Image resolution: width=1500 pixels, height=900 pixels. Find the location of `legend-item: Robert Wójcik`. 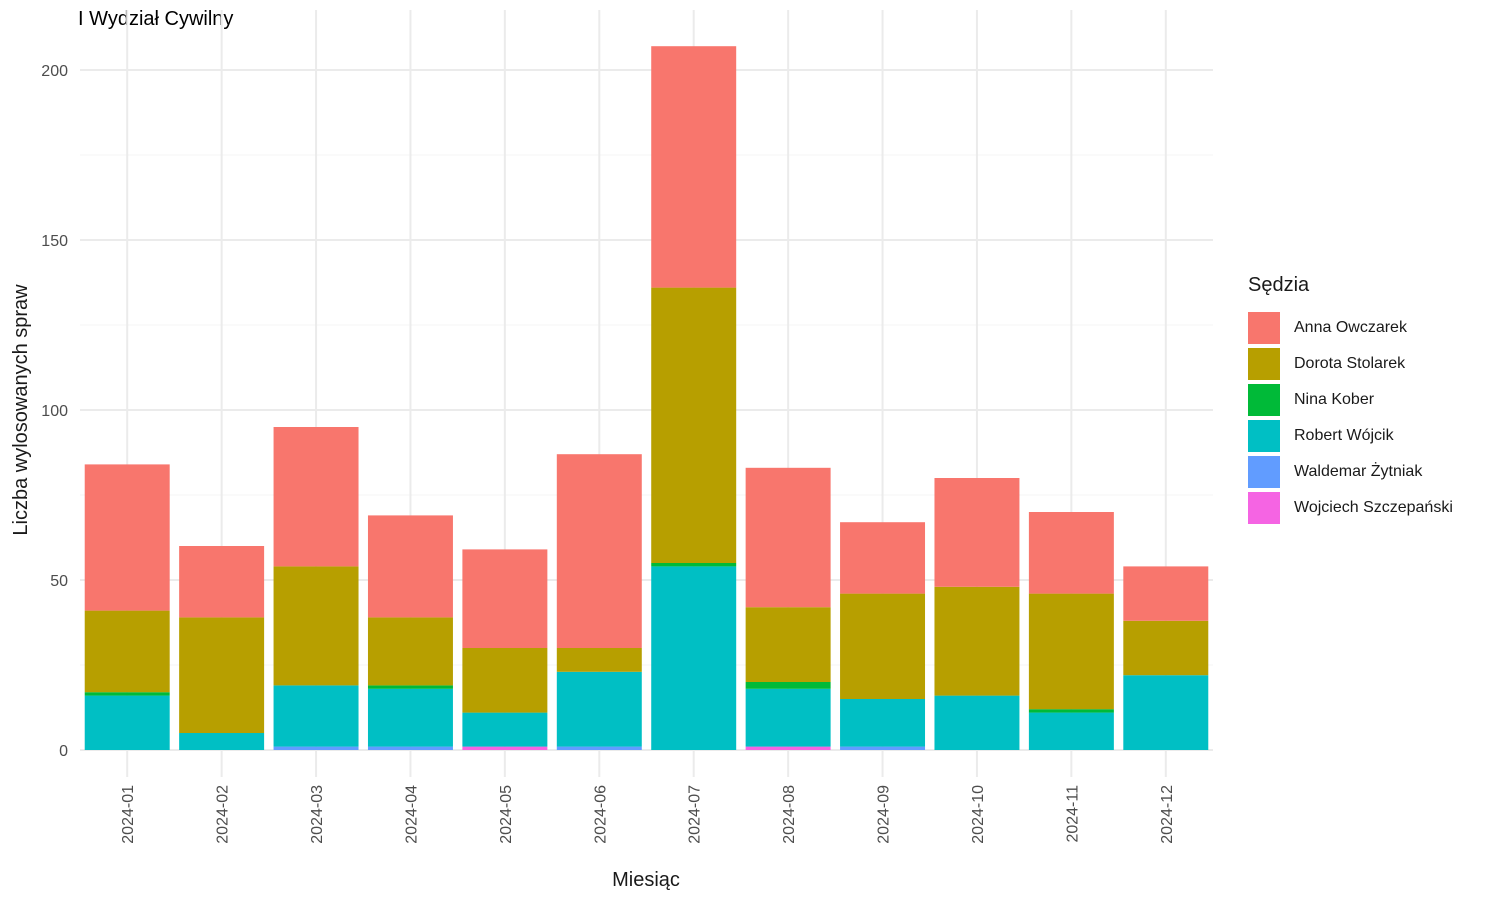

legend-item: Robert Wójcik is located at coordinates (1350, 436).